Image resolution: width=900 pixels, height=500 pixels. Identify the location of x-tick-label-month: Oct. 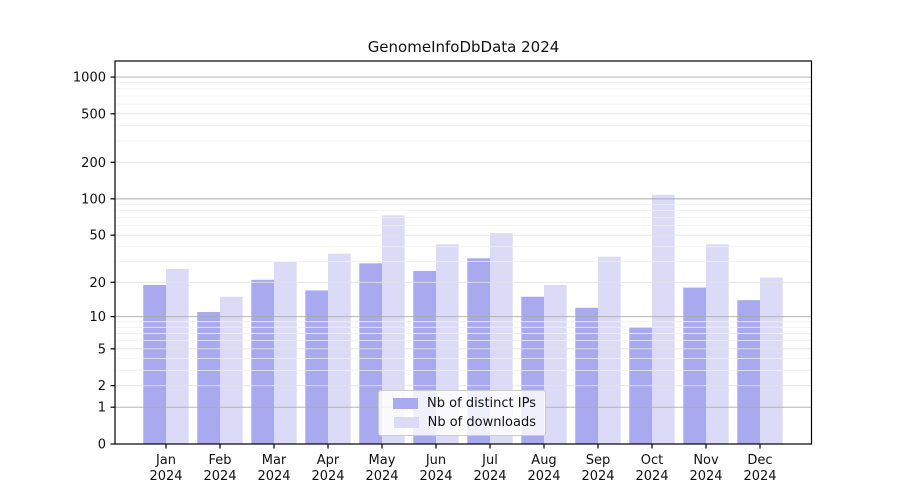
(652, 460).